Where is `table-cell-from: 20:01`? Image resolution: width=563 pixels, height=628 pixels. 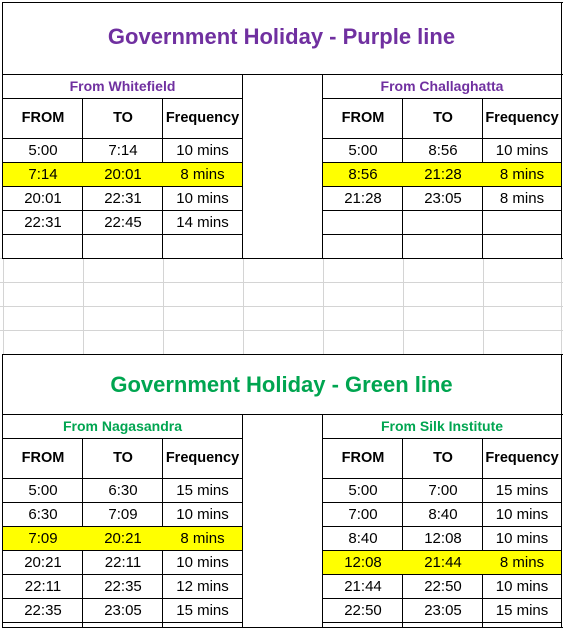
table-cell-from: 20:01 is located at coordinates (43, 198).